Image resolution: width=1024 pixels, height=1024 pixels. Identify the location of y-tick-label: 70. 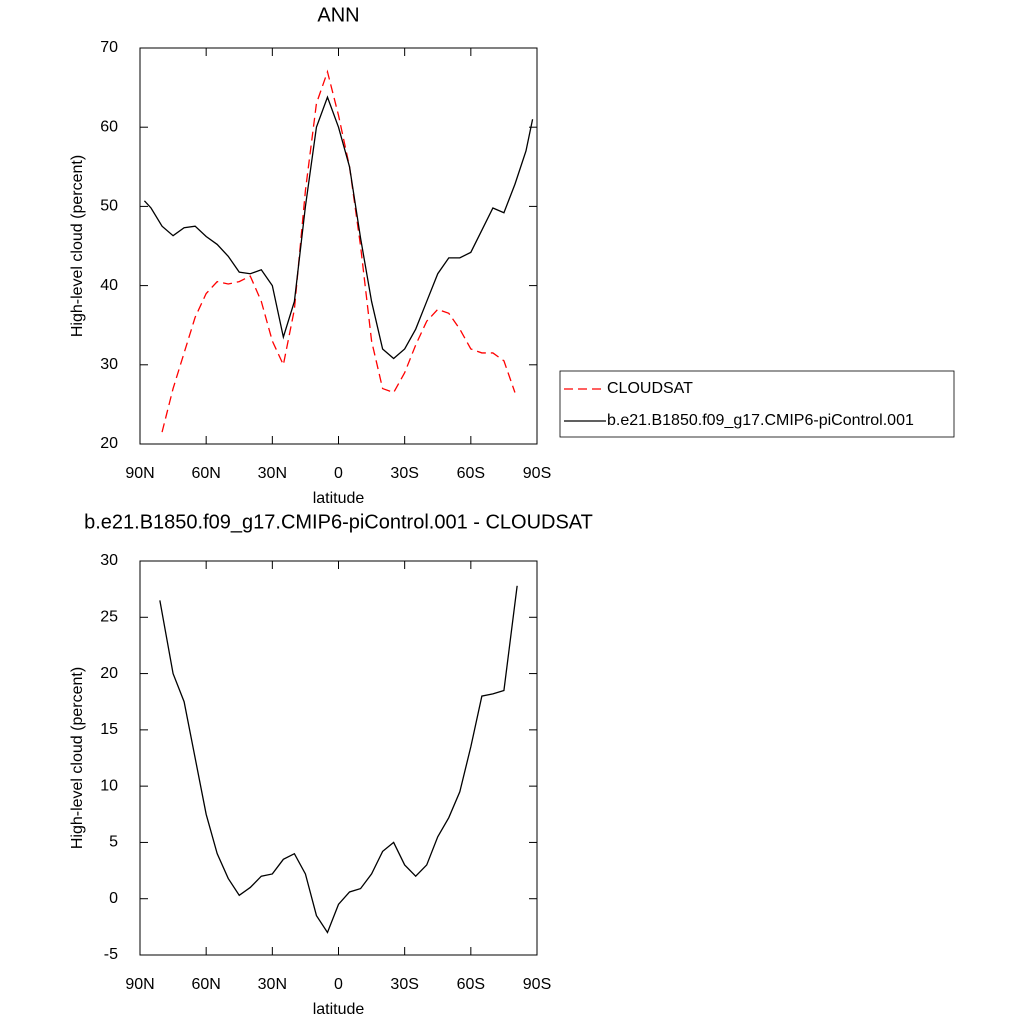
(109, 47).